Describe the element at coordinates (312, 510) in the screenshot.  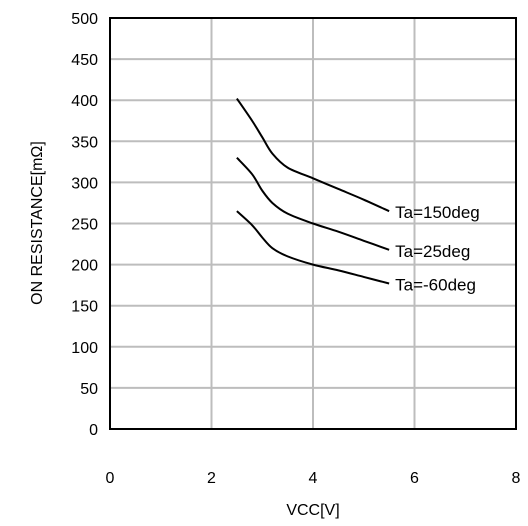
I see `x-axis-title: VCC[V]` at that location.